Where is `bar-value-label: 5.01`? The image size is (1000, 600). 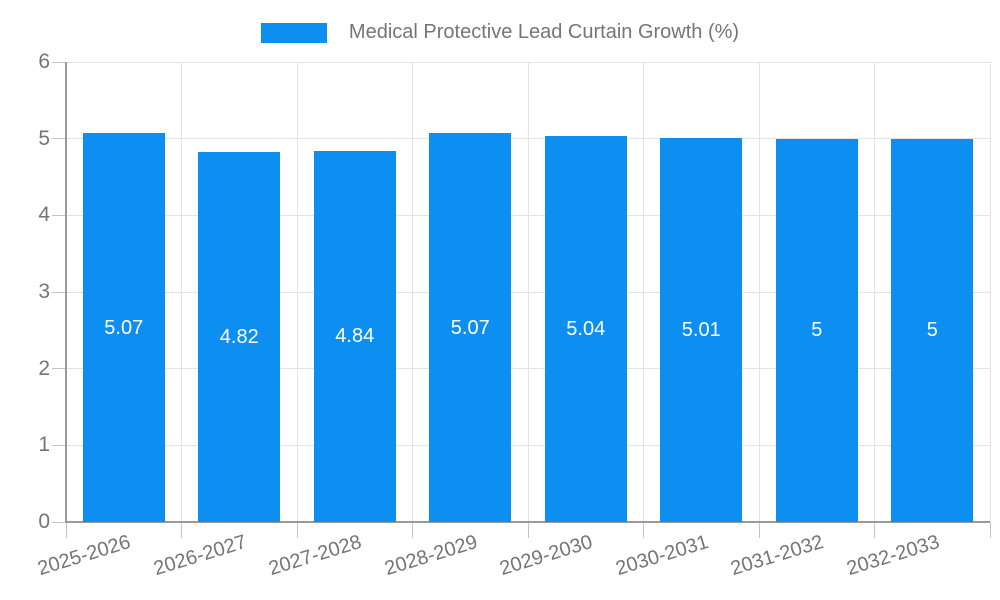
bar-value-label: 5.01 is located at coordinates (701, 329).